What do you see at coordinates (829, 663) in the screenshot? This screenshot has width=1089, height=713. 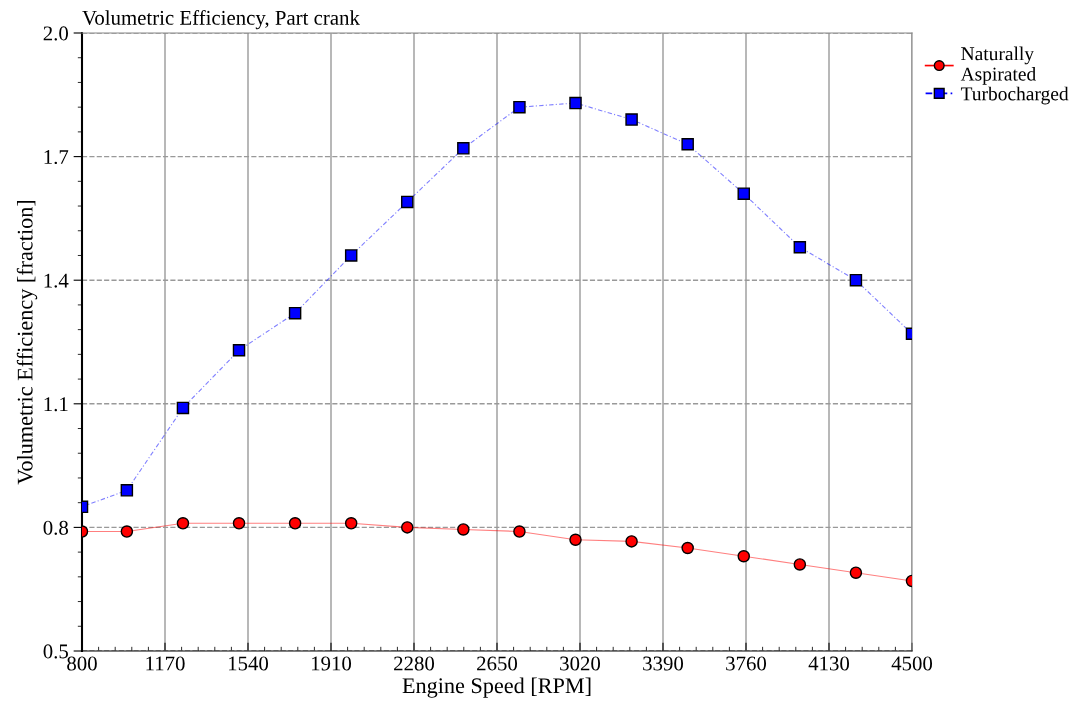 I see `x-tick-label: 4130` at bounding box center [829, 663].